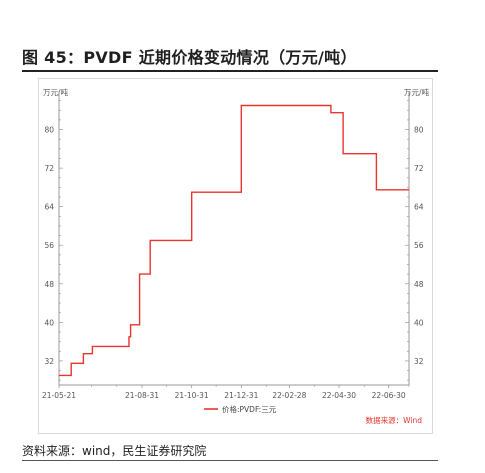 This screenshot has width=485, height=473. I want to click on y-tick-label-right: 48, so click(419, 284).